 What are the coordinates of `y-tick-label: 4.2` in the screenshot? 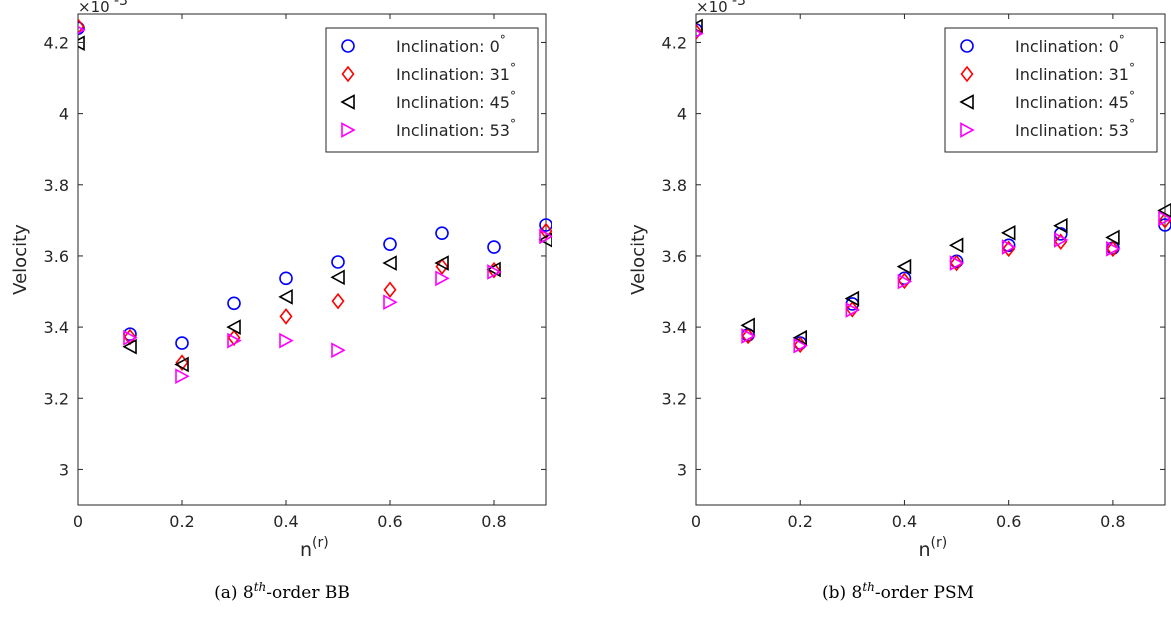 It's located at (56, 42).